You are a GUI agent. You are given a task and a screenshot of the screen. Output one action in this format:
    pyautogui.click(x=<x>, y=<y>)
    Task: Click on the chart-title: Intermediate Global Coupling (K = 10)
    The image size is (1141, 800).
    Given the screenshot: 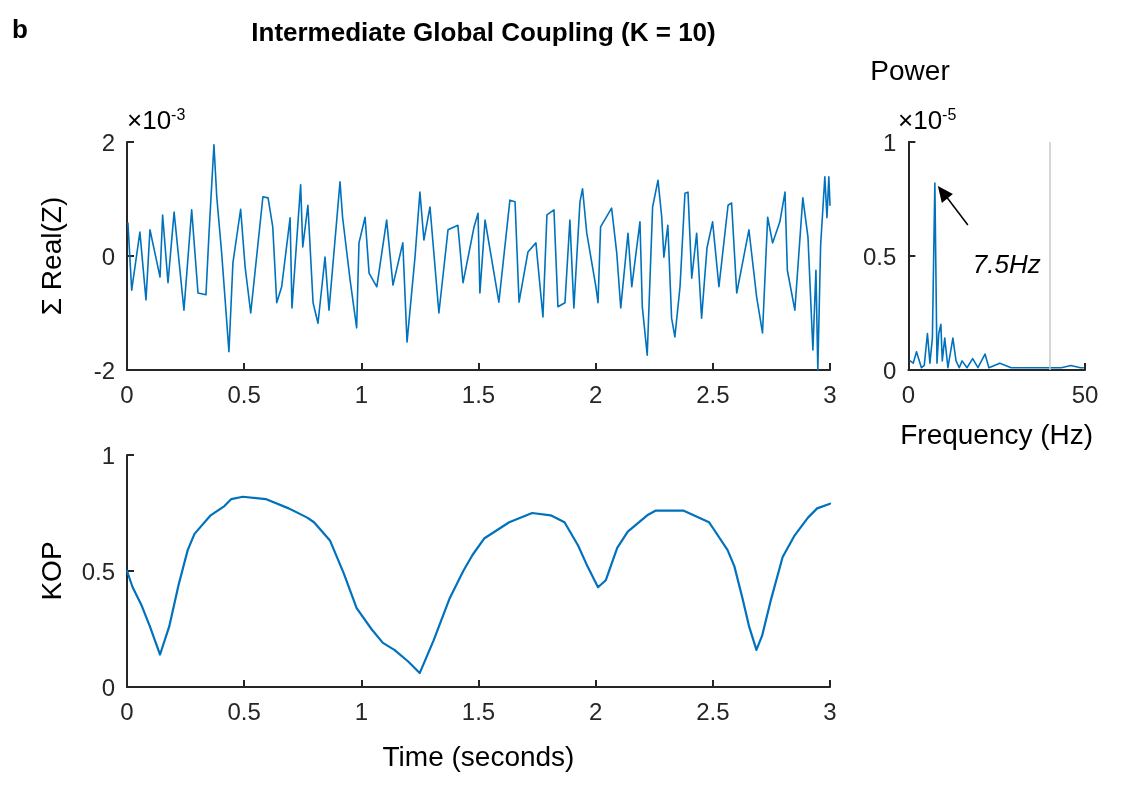 What is the action you would take?
    pyautogui.click(x=483, y=32)
    